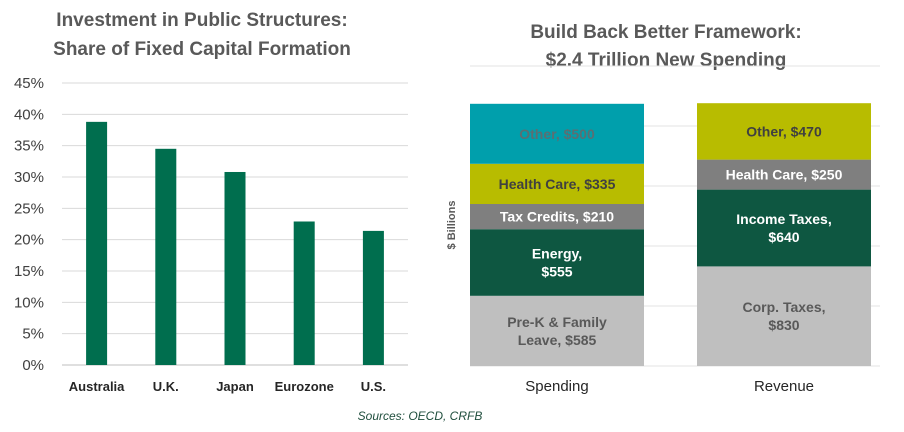  What do you see at coordinates (420, 416) in the screenshot?
I see `source-note: Sources: OECD, CRFB` at bounding box center [420, 416].